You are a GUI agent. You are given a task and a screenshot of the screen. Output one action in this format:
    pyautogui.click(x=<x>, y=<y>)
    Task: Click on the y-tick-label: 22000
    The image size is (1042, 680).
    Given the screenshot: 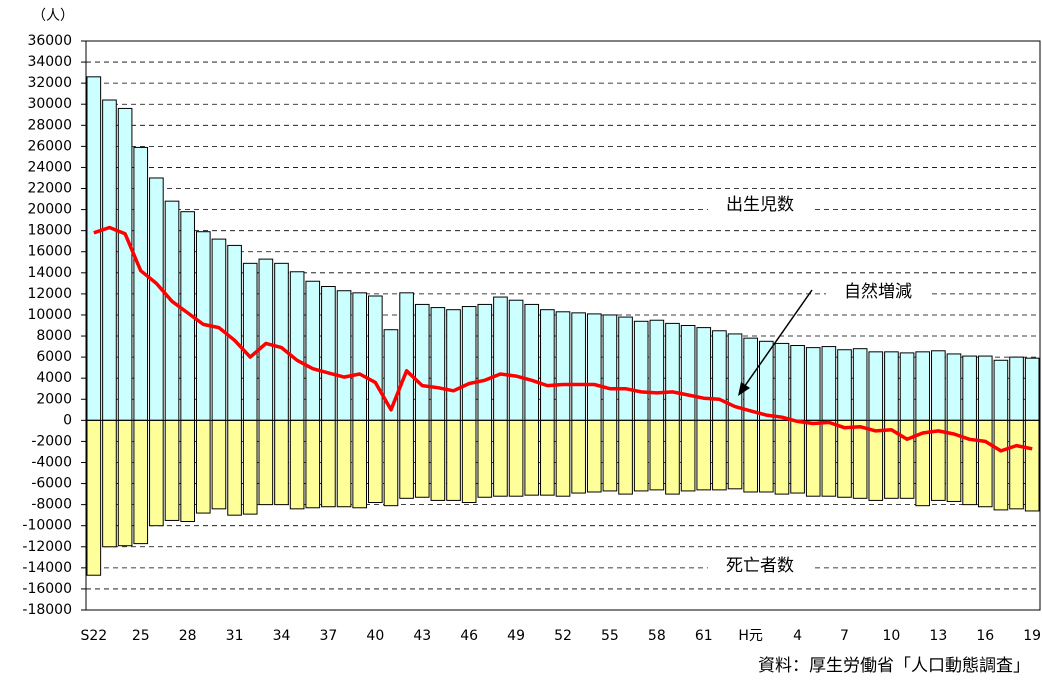 What is the action you would take?
    pyautogui.click(x=49, y=189)
    